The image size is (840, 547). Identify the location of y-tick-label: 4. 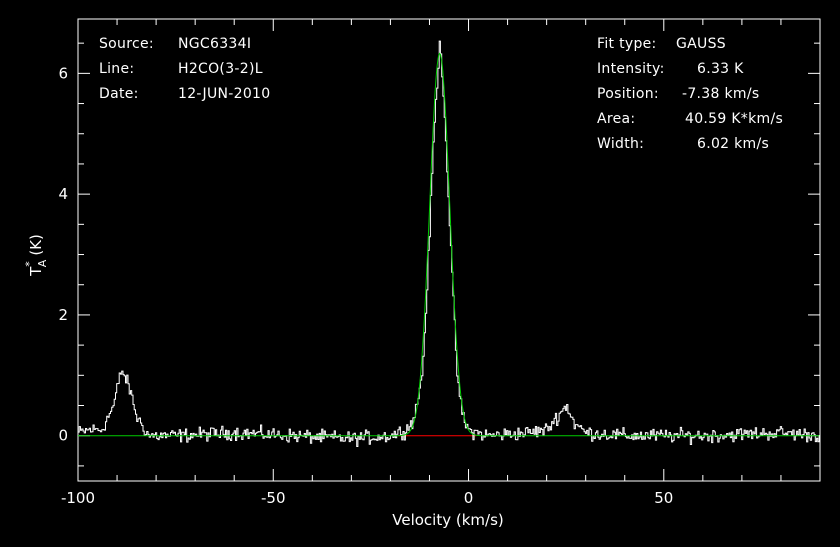
(63, 194).